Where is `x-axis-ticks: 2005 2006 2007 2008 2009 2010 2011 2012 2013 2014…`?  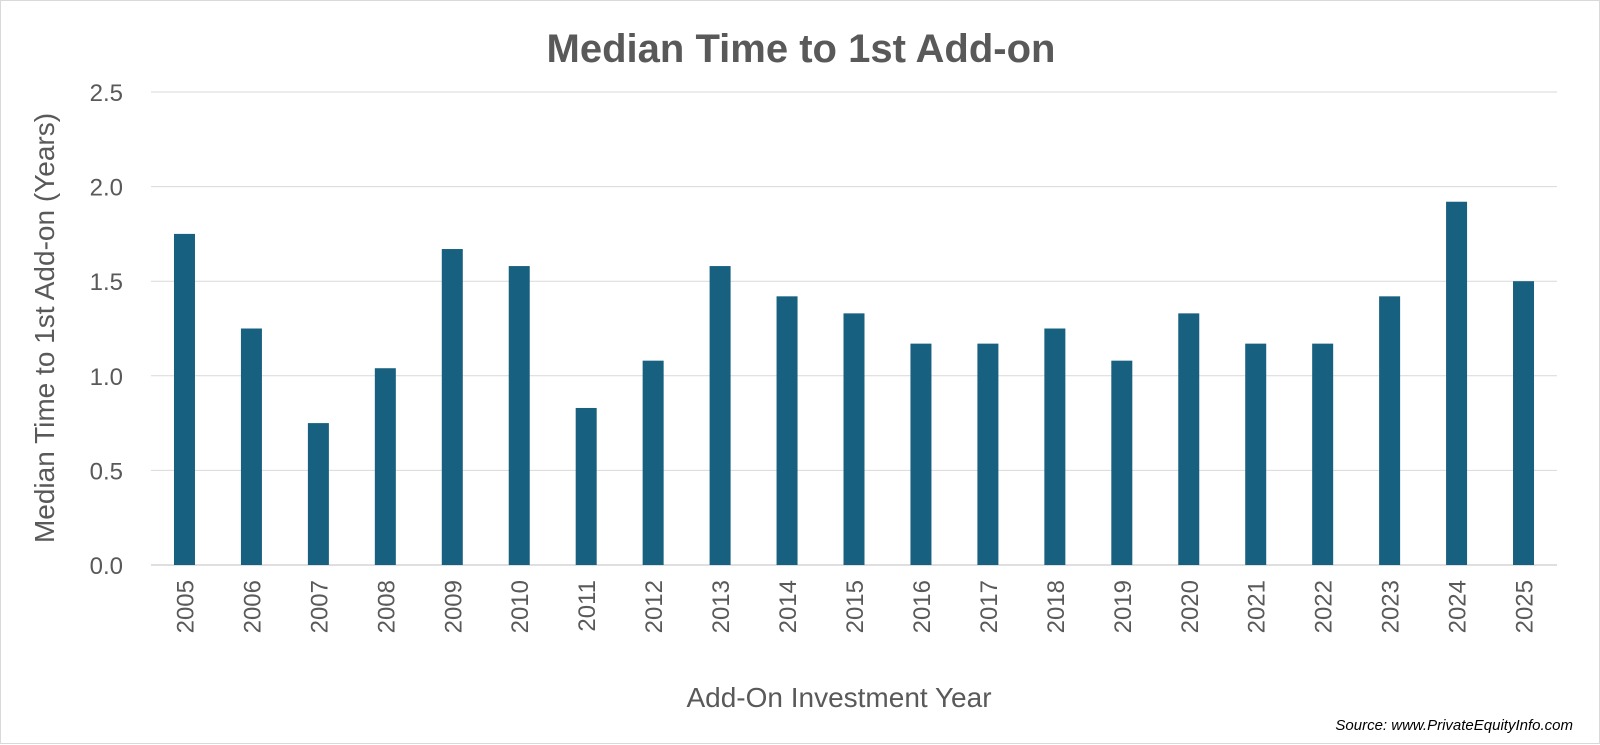 x-axis-ticks: 2005 2006 2007 2008 2009 2010 2011 2012 2013 2014… is located at coordinates (855, 606).